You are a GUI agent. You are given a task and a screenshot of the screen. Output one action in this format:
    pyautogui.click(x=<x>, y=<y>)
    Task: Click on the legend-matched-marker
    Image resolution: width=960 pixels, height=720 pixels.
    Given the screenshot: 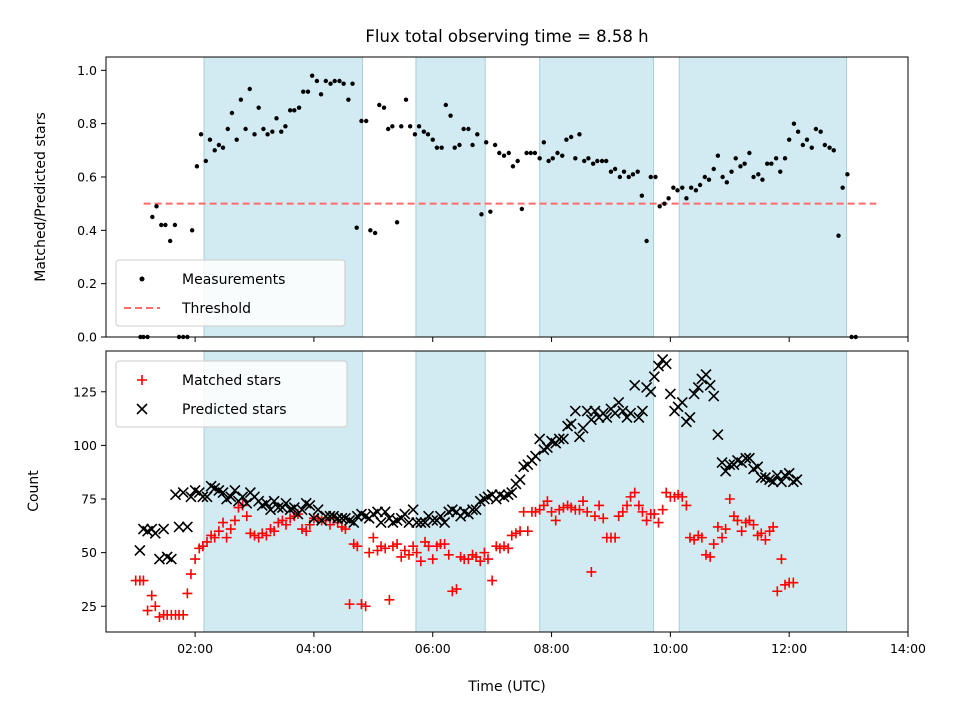 What is the action you would take?
    pyautogui.click(x=142, y=380)
    